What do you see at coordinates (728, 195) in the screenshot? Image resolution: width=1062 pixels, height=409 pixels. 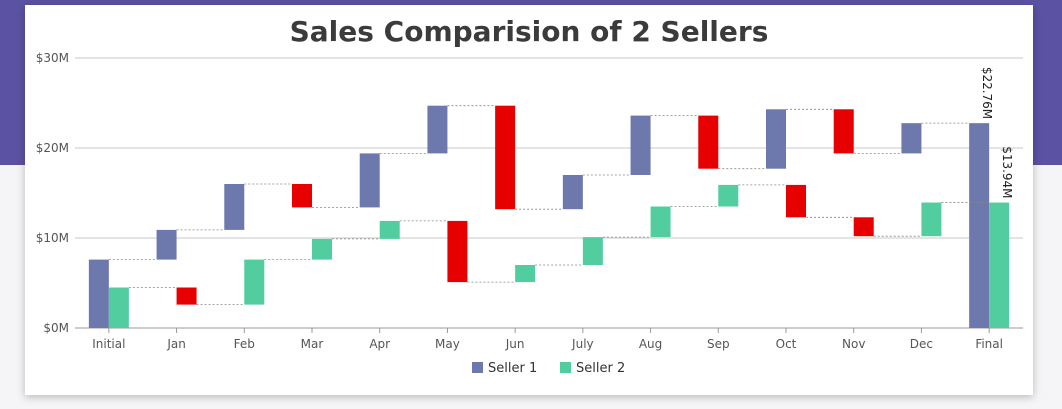 I see `bar-seller-2-sep` at bounding box center [728, 195].